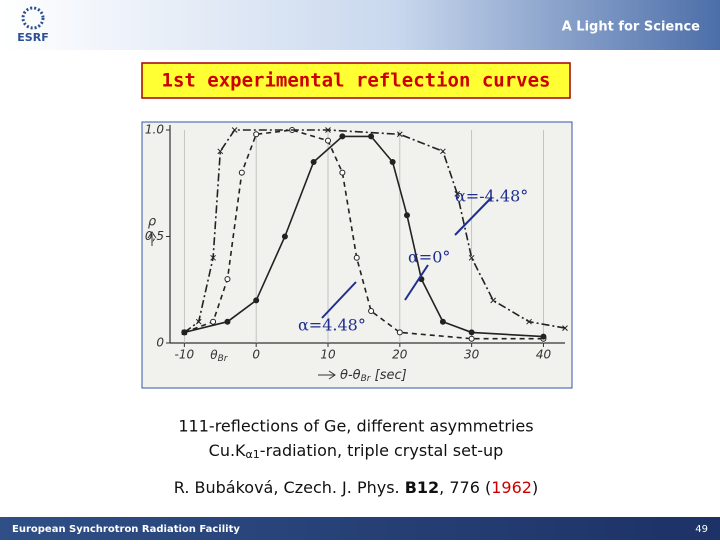  I want to click on citation-part: , 776 (, so click(465, 487).